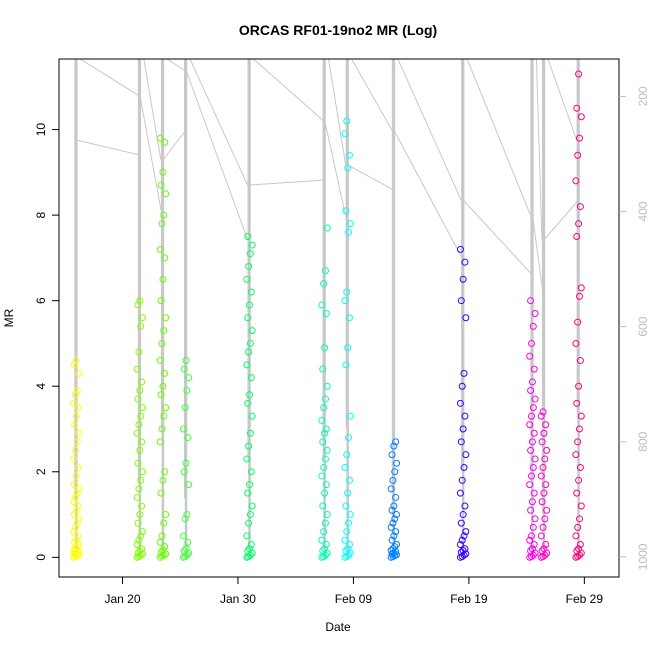 The width and height of the screenshot is (650, 650). What do you see at coordinates (643, 326) in the screenshot?
I see `y2-tick-label: 600` at bounding box center [643, 326].